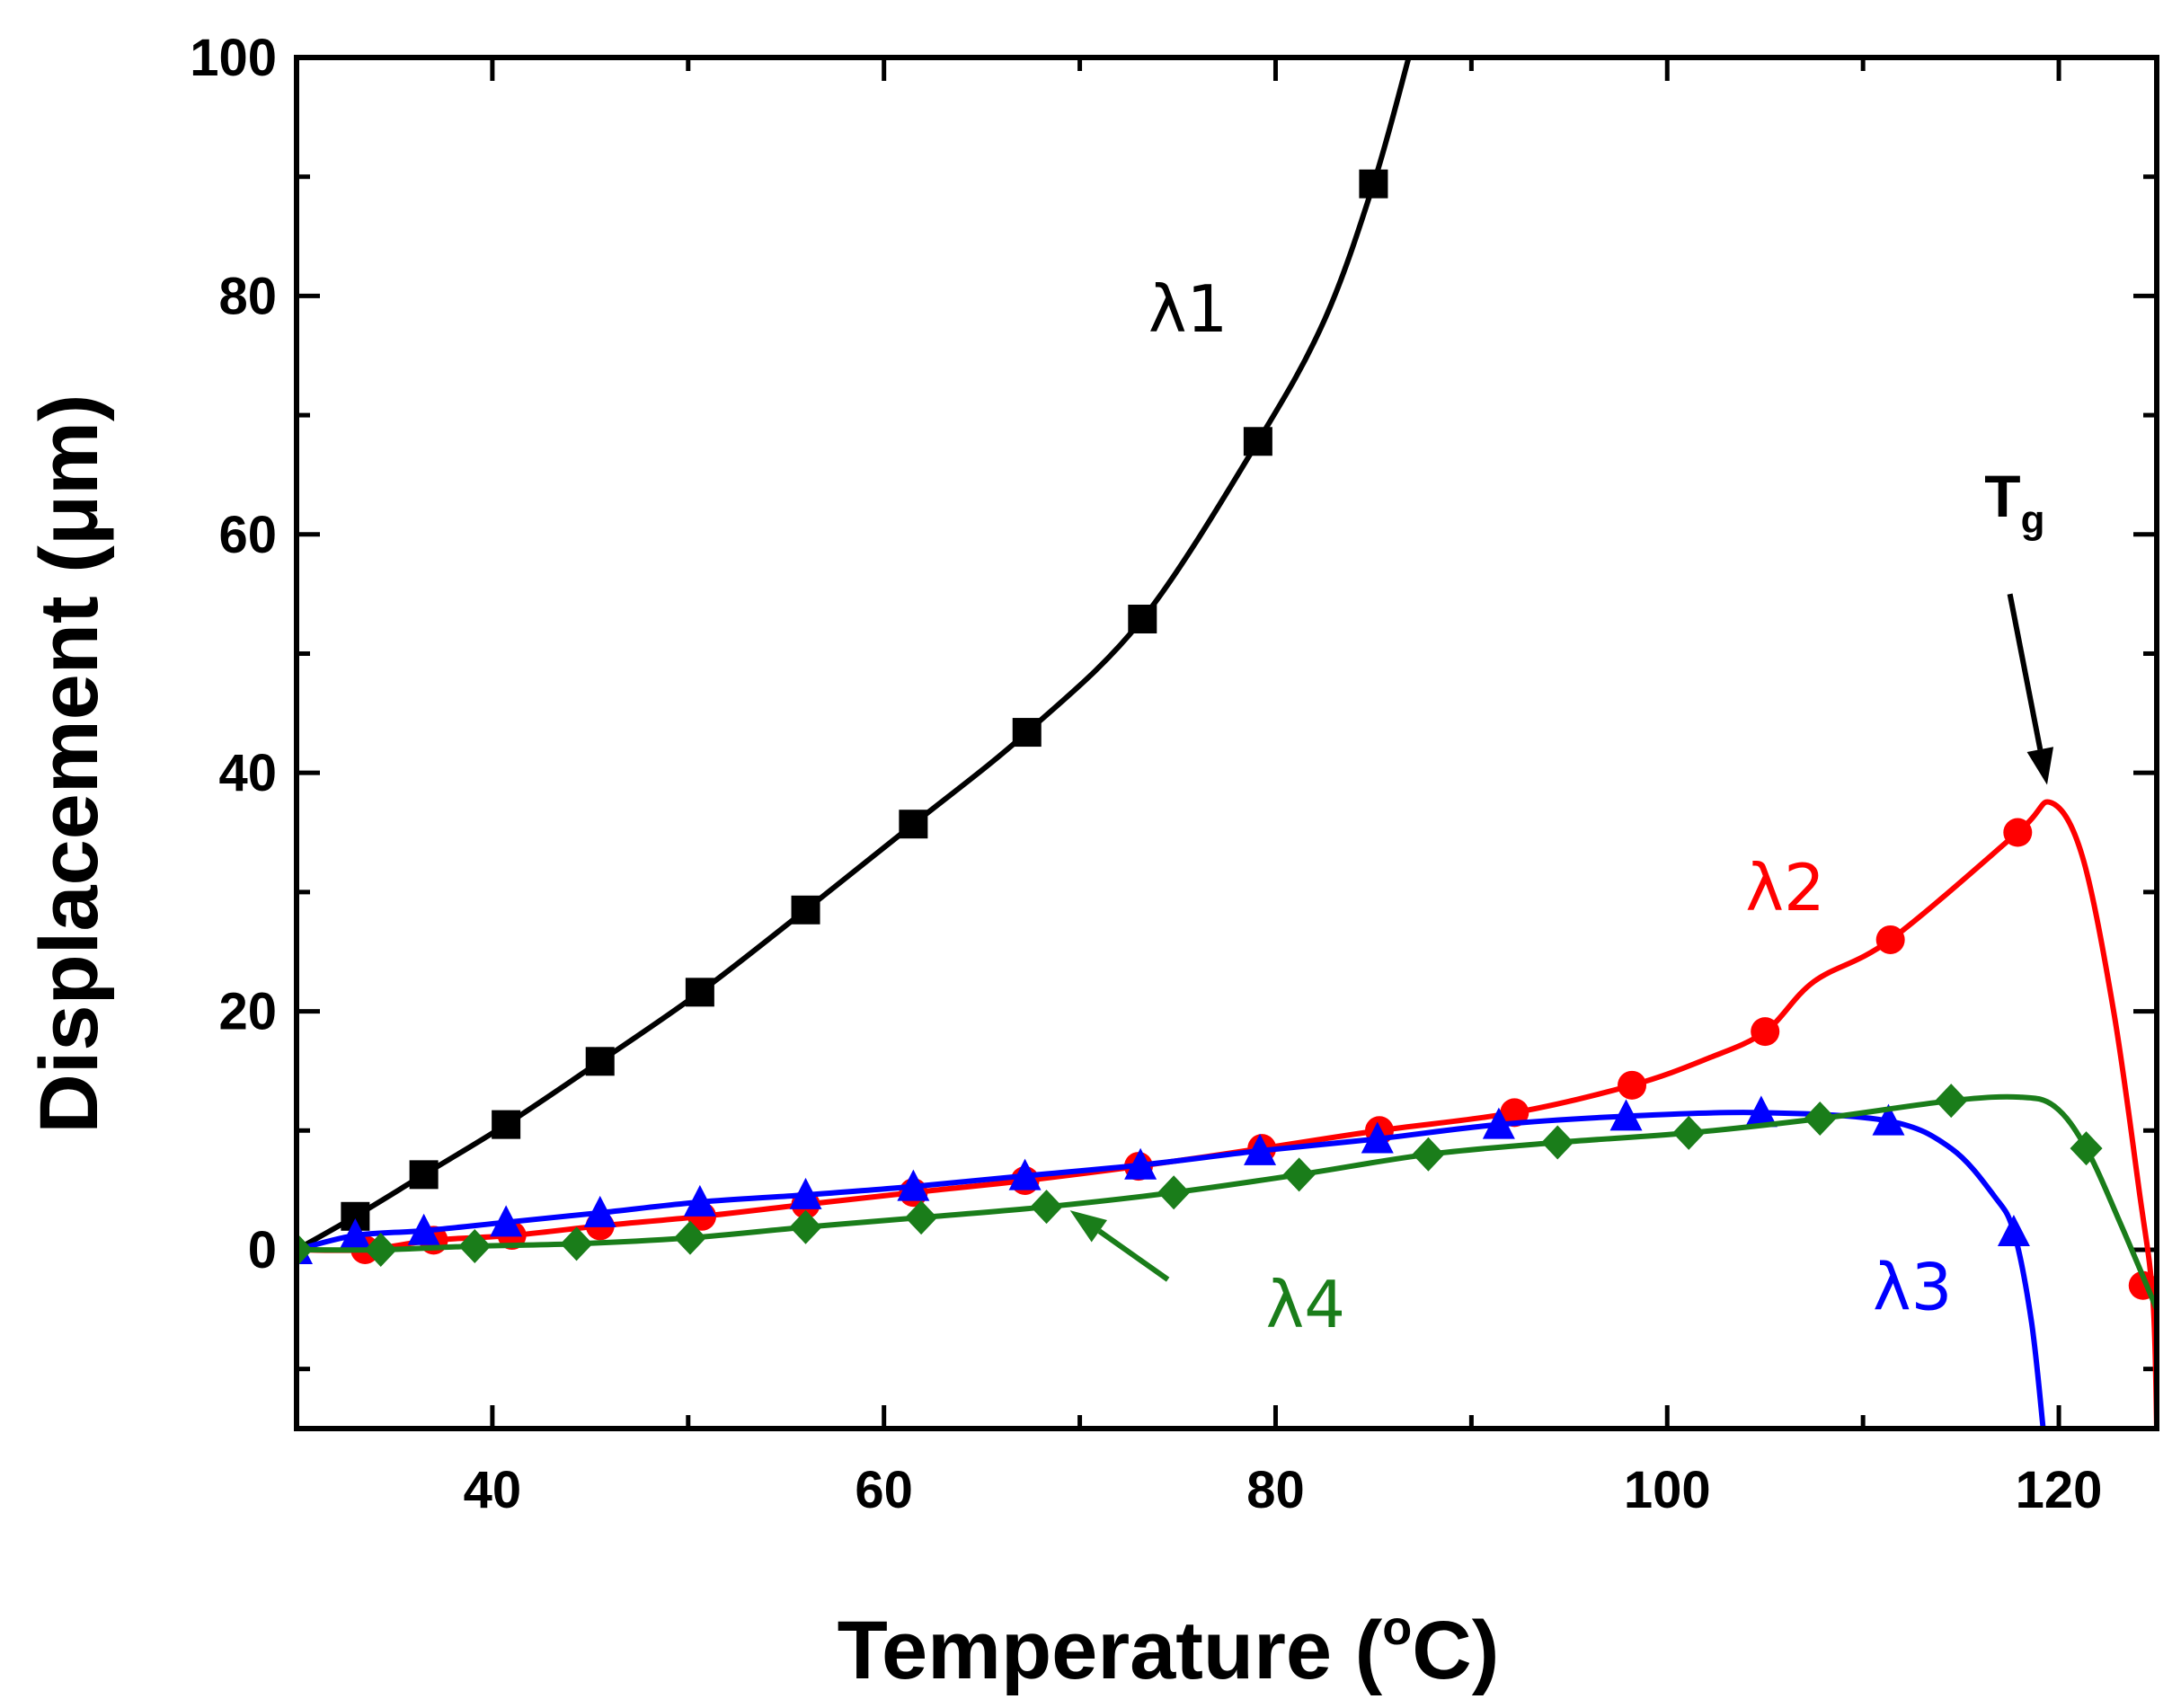 This screenshot has width=2181, height=1708. What do you see at coordinates (1275, 1490) in the screenshot?
I see `x-tick-label: 80` at bounding box center [1275, 1490].